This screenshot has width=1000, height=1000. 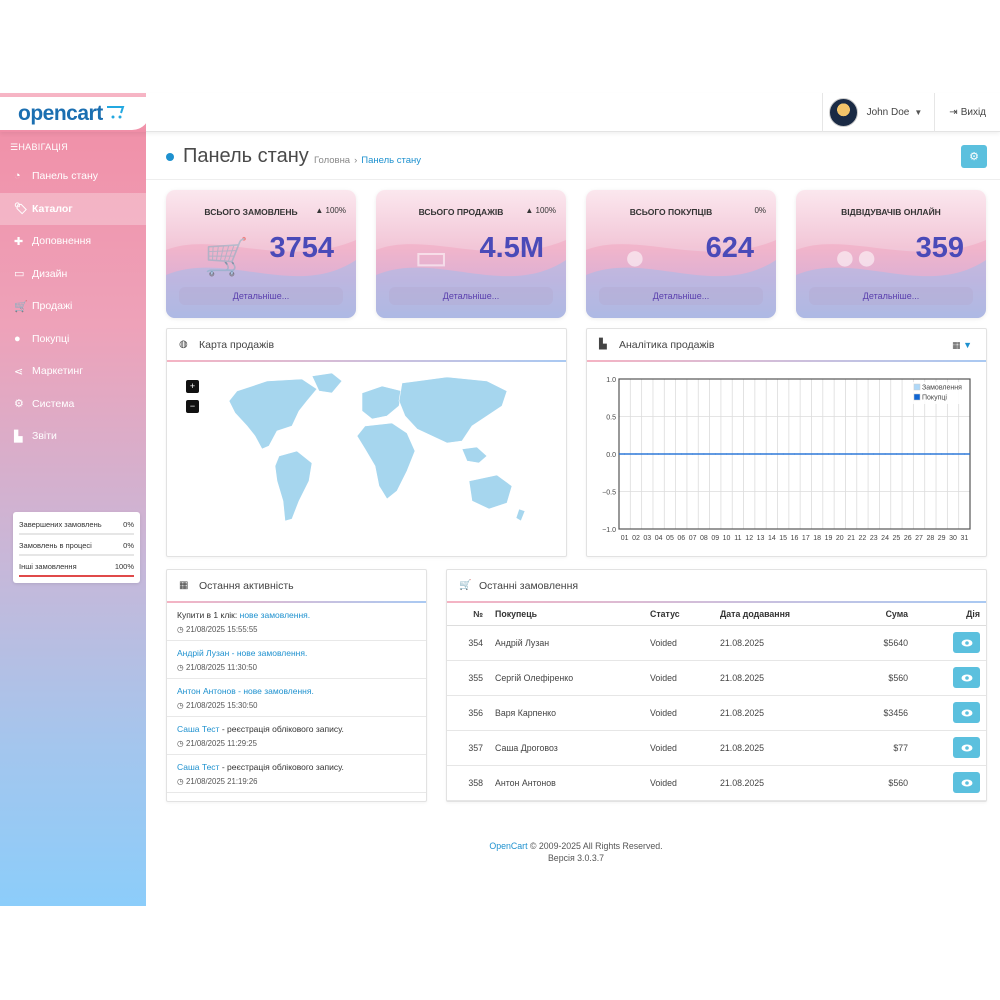 I want to click on activity-date: ◷ 21/08/2025 11:30:50, so click(x=296, y=667).